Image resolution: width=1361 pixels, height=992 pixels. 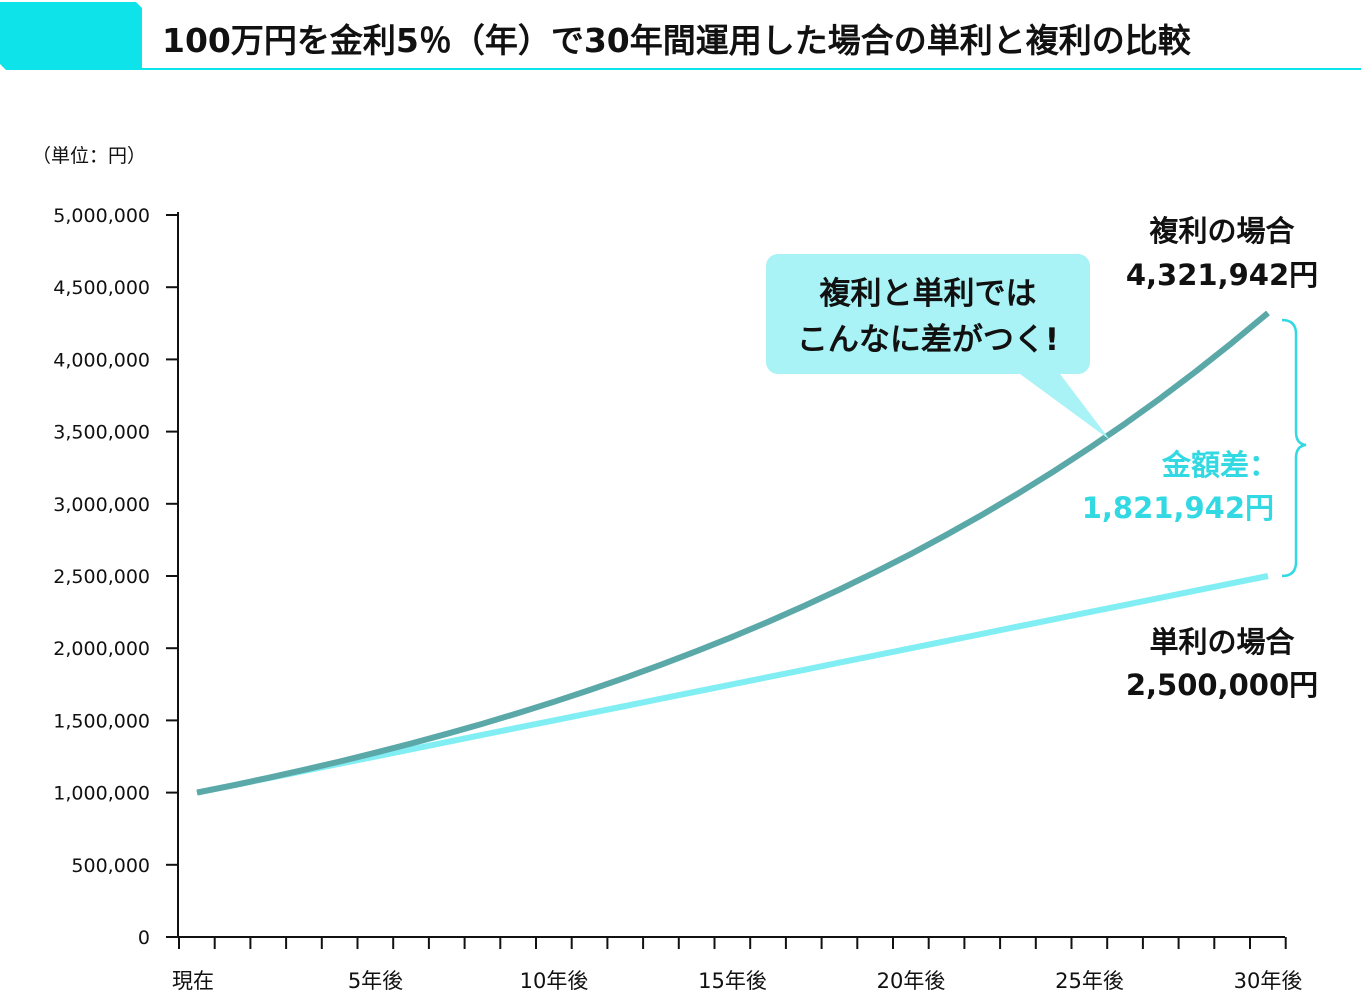 What do you see at coordinates (89, 156) in the screenshot?
I see `unit-label: （単位：円）` at bounding box center [89, 156].